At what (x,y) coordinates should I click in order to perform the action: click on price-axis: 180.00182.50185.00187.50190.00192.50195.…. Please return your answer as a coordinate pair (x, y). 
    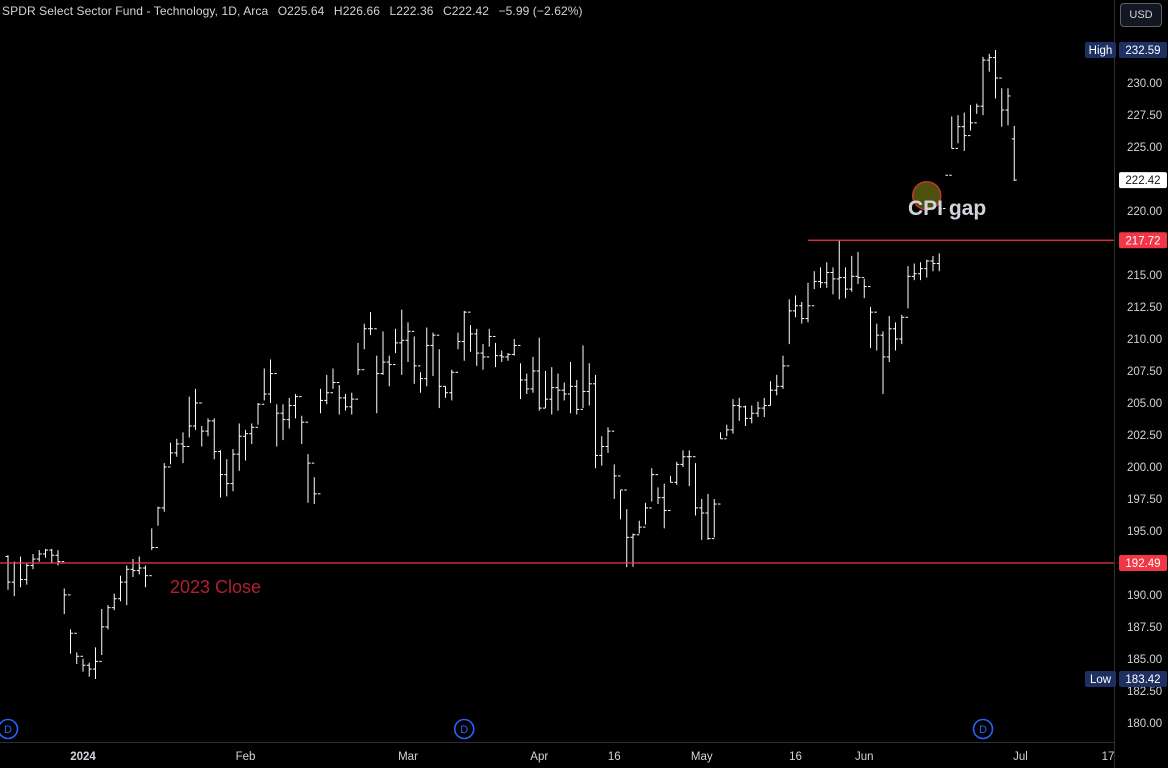
    Looking at the image, I should click on (1144, 372).